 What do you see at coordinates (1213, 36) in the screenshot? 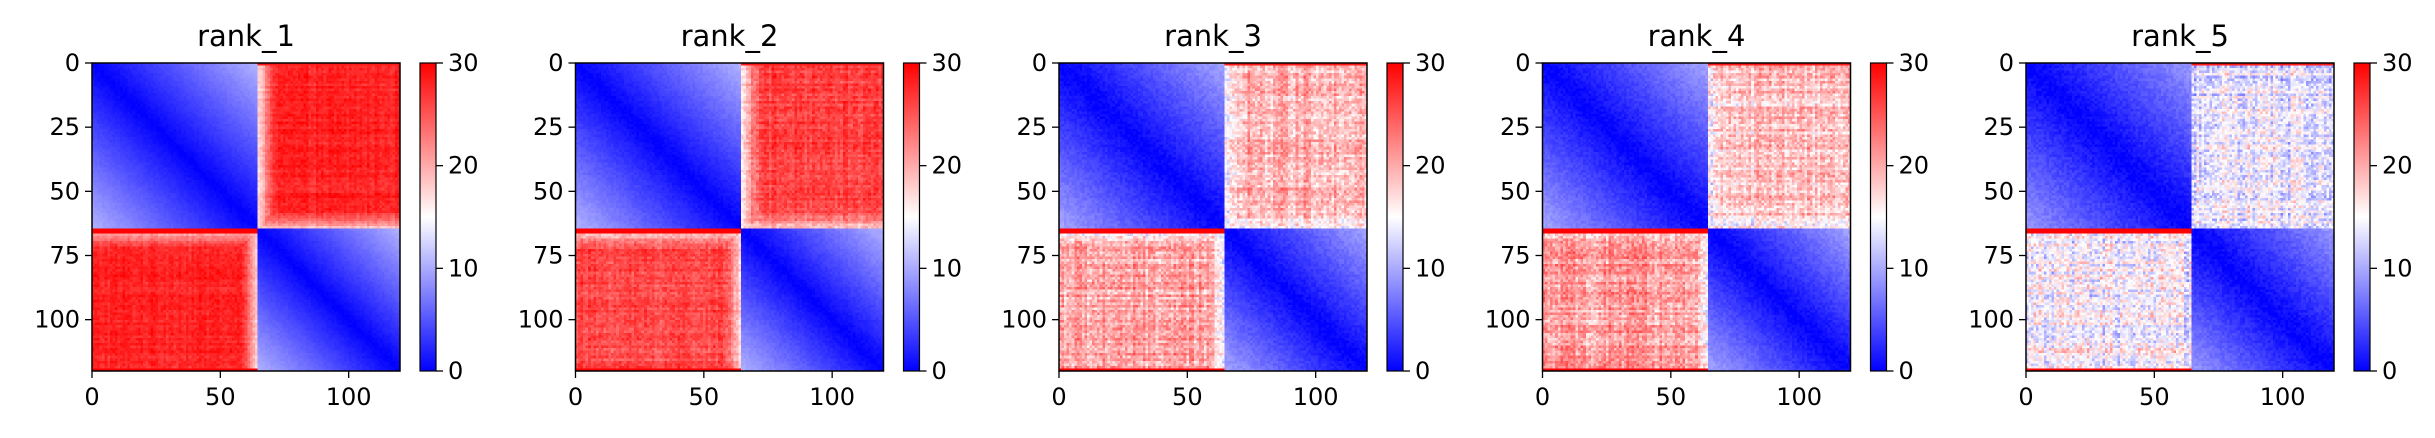
I see `panel-title: rank_3` at bounding box center [1213, 36].